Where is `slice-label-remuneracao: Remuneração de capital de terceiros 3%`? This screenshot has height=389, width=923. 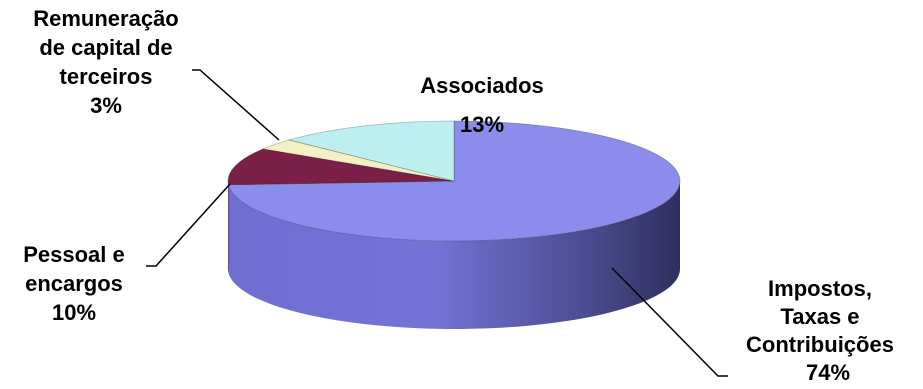
slice-label-remuneracao: Remuneração de capital de terceiros 3% is located at coordinates (106, 62).